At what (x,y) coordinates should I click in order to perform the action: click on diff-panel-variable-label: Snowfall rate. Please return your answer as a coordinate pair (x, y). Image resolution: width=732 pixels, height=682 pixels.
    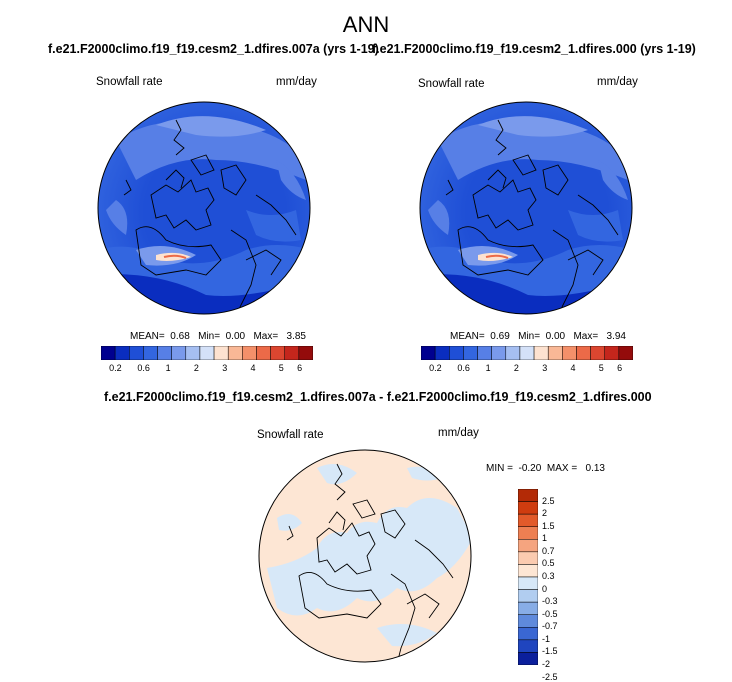
    Looking at the image, I should click on (290, 435).